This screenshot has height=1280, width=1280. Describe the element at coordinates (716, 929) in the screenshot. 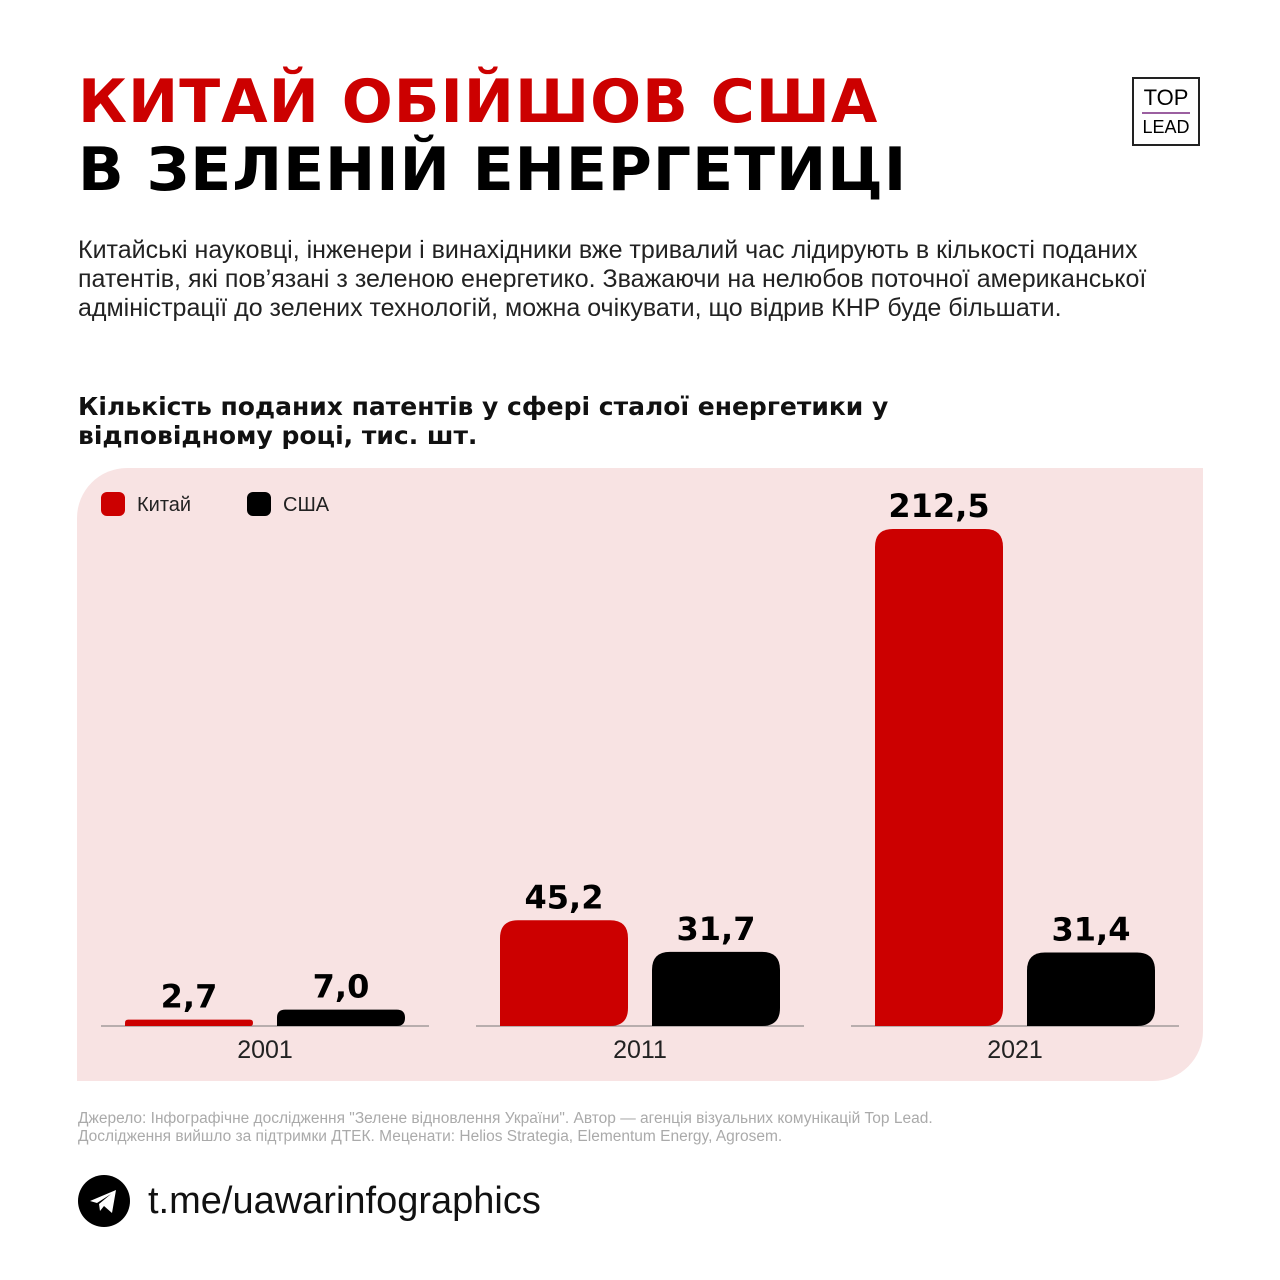

I see `data-label: 31,7` at that location.